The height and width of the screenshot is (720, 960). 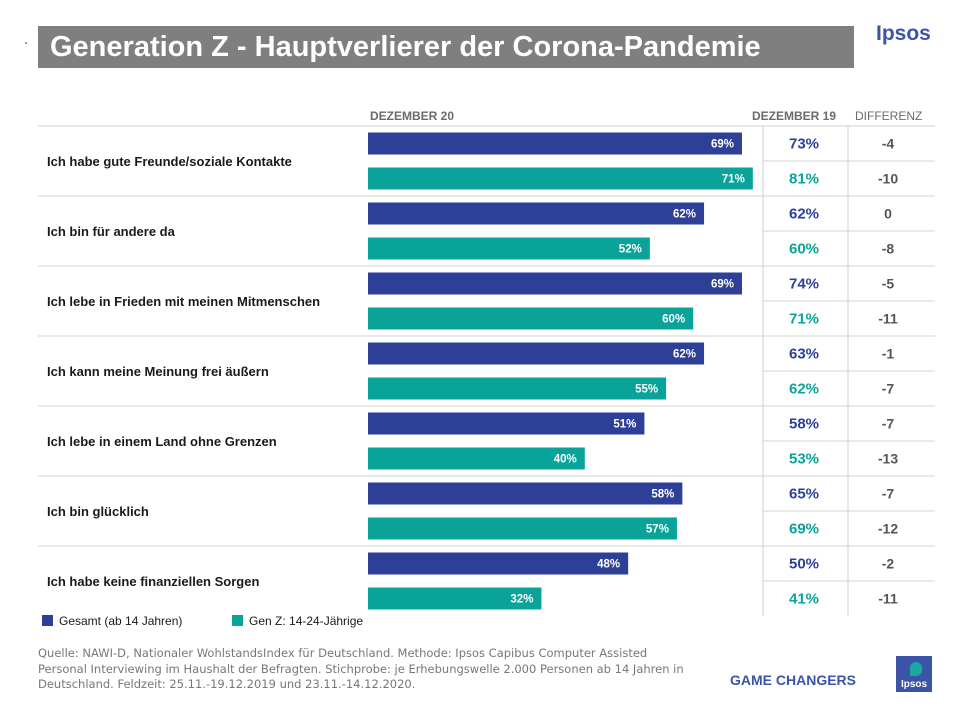 What do you see at coordinates (306, 621) in the screenshot?
I see `legend-label-genz: Gen Z: 14-24-Jährige` at bounding box center [306, 621].